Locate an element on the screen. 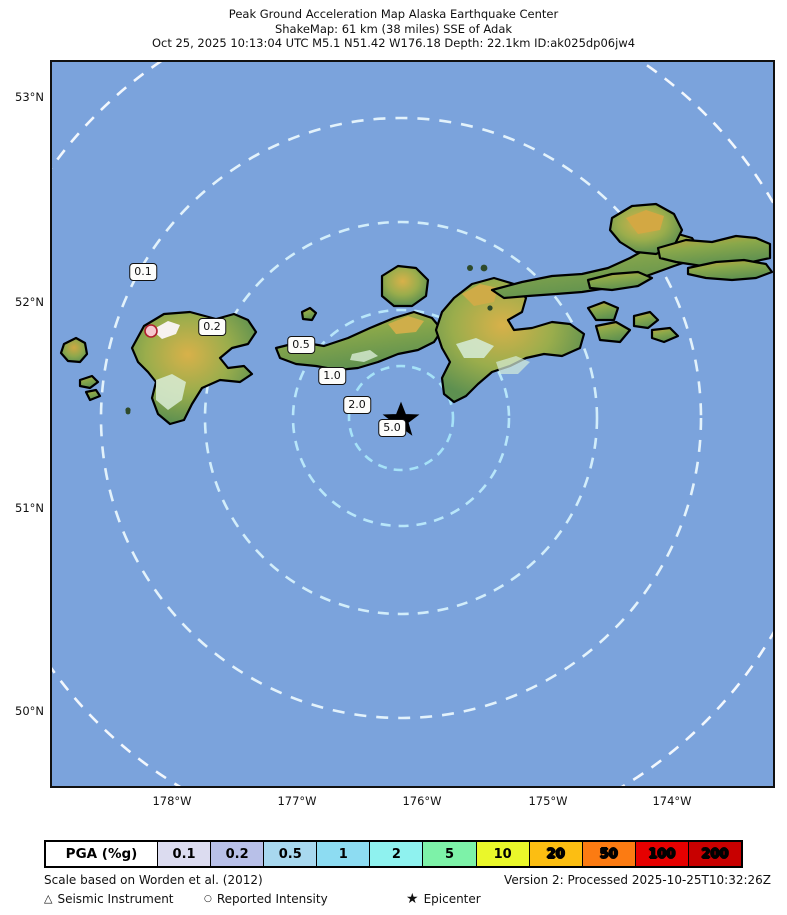 This screenshot has width=787, height=915. key-epicenter-label: Epicenter is located at coordinates (452, 899).